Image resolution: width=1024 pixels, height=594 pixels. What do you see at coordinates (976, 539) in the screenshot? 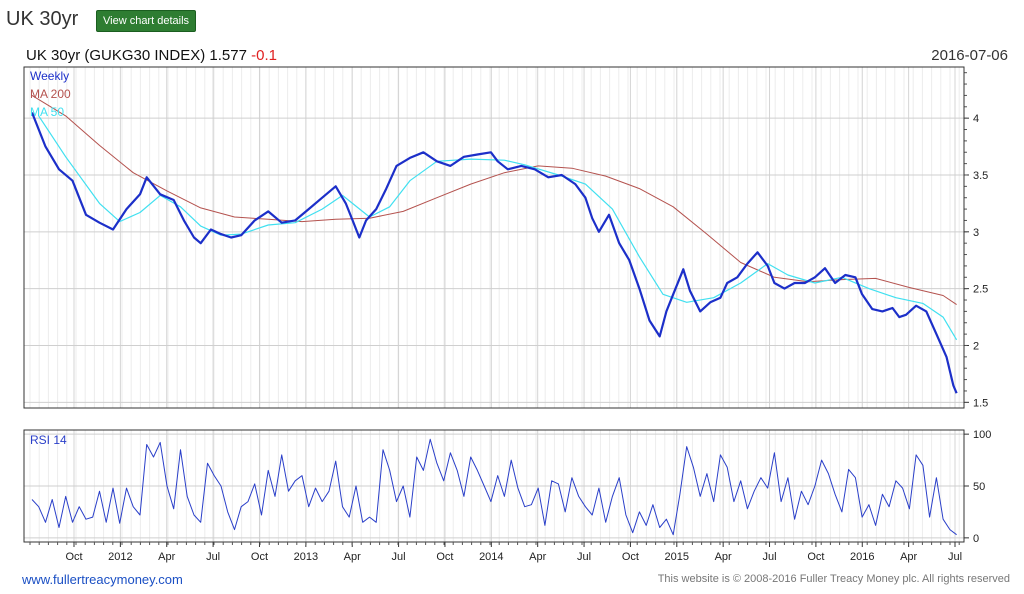
I see `rsi-y-tick-label: 0` at bounding box center [976, 539].